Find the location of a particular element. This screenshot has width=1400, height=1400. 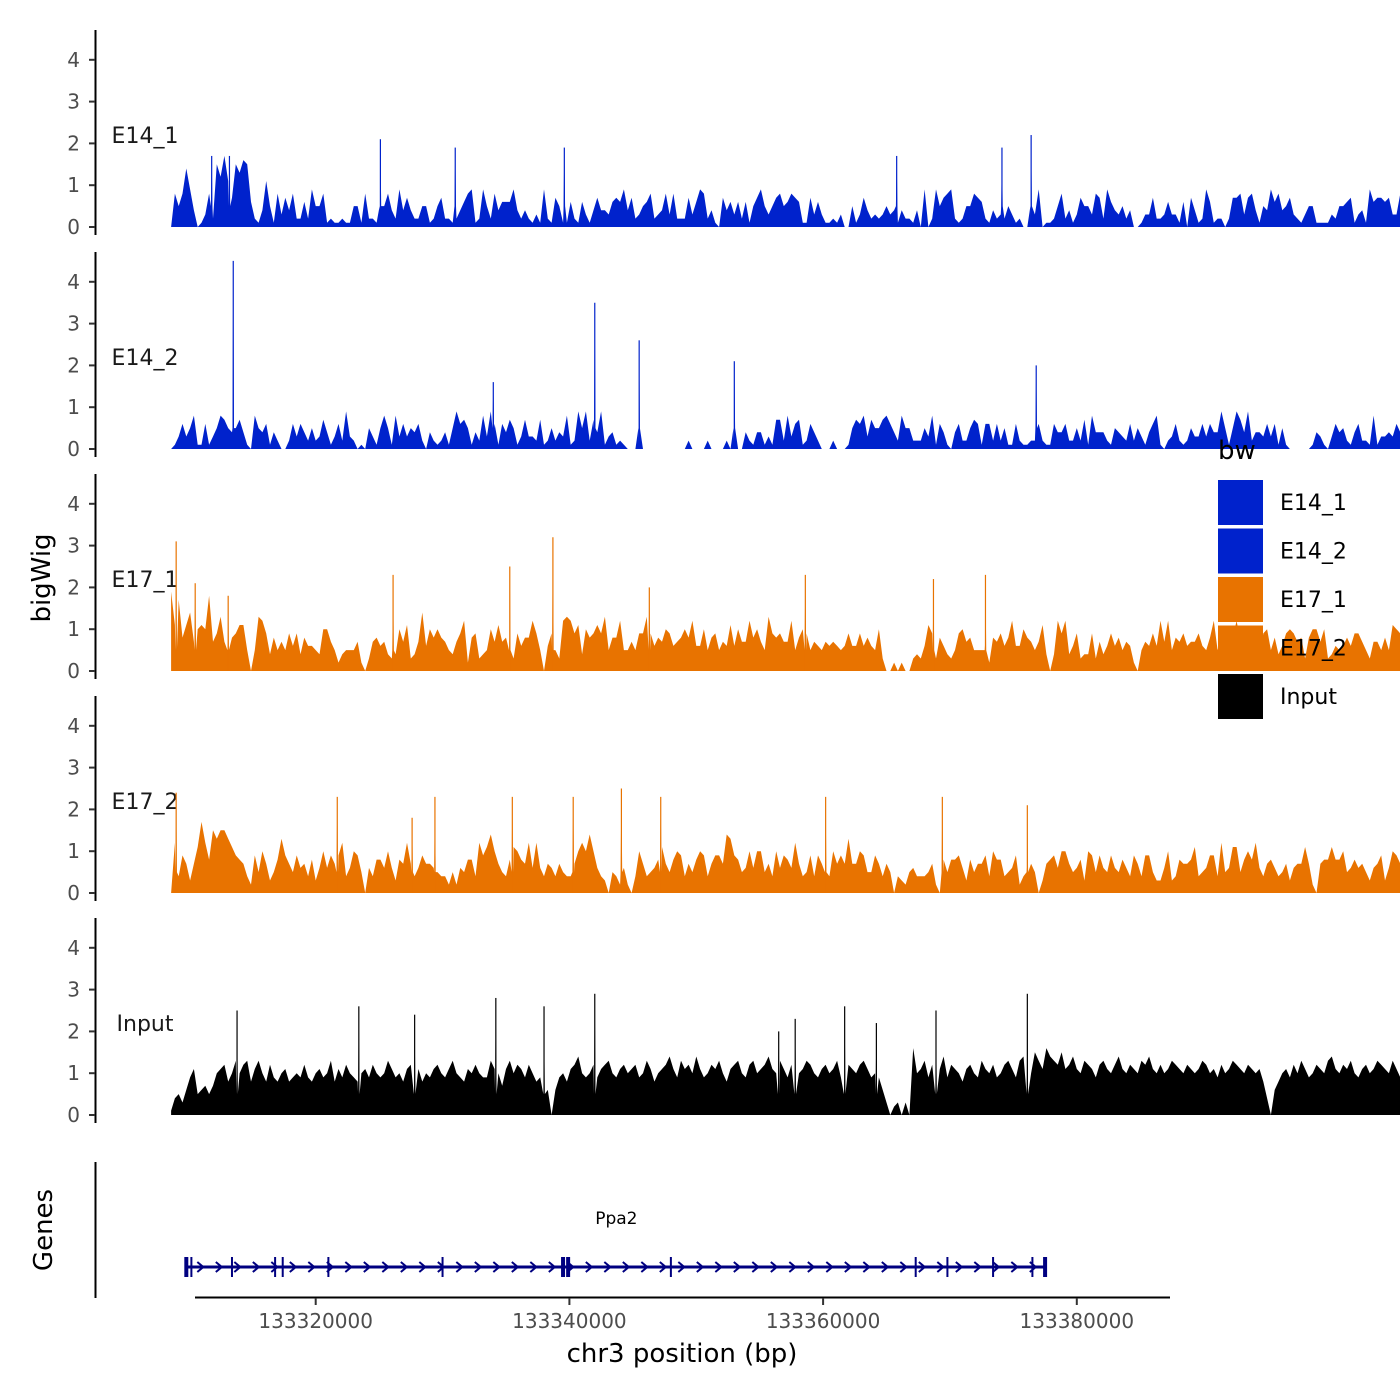

track-e17-1: 0 1 2 3 4 E17_1 is located at coordinates (733, 578).